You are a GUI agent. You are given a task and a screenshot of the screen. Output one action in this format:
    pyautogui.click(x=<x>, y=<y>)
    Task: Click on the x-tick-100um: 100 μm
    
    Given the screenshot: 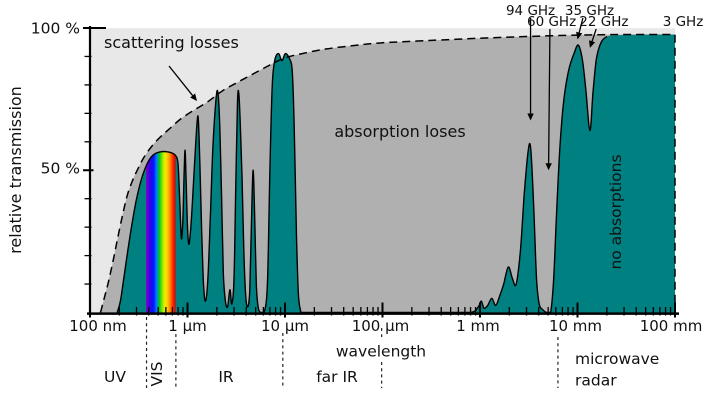 What is the action you would take?
    pyautogui.click(x=381, y=326)
    